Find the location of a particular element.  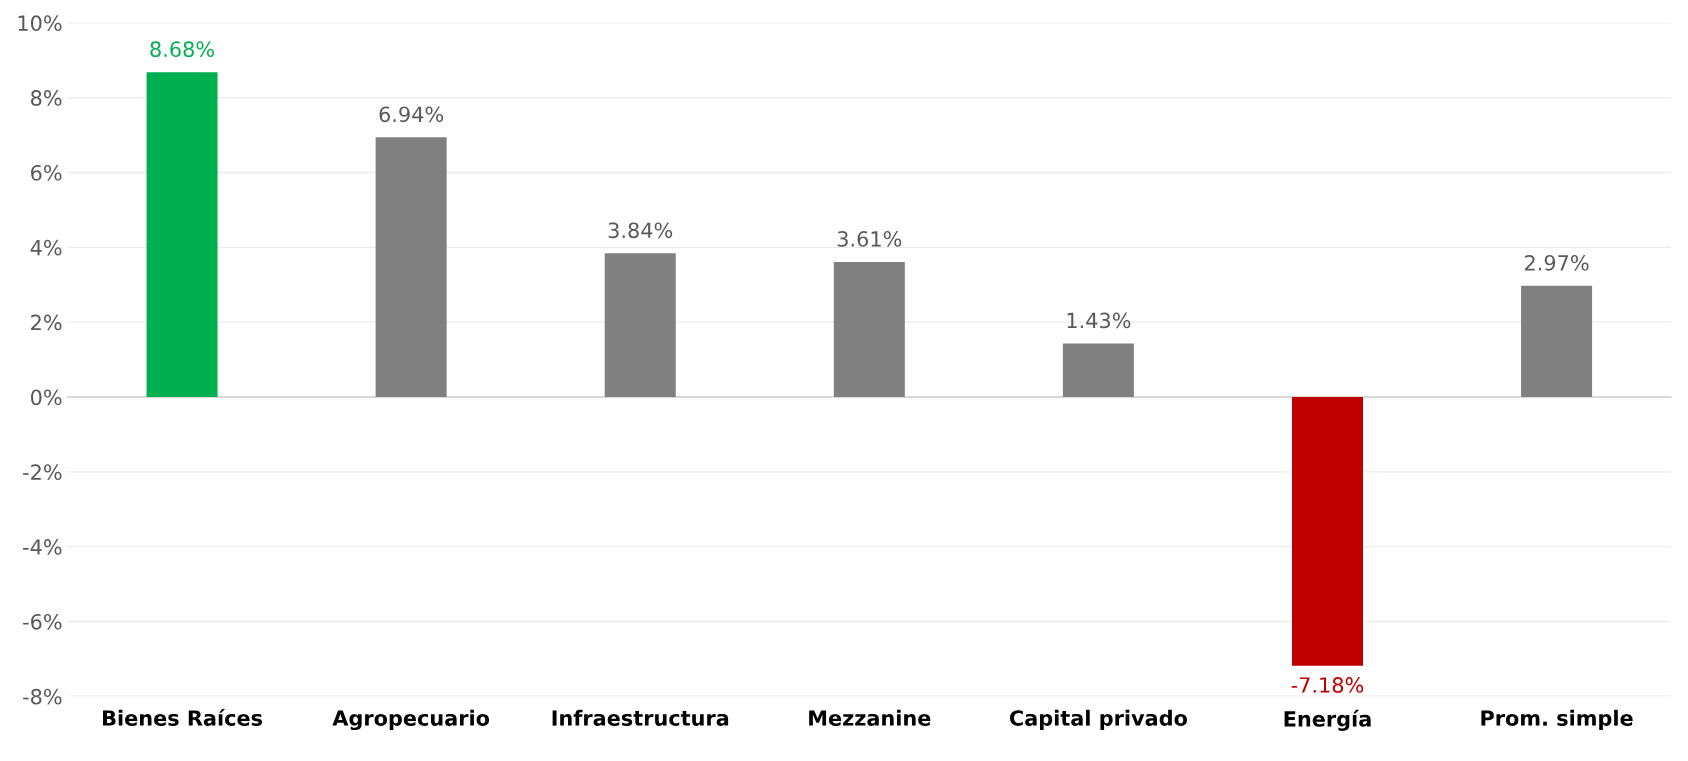

y-tick-label: 0% is located at coordinates (46, 397).